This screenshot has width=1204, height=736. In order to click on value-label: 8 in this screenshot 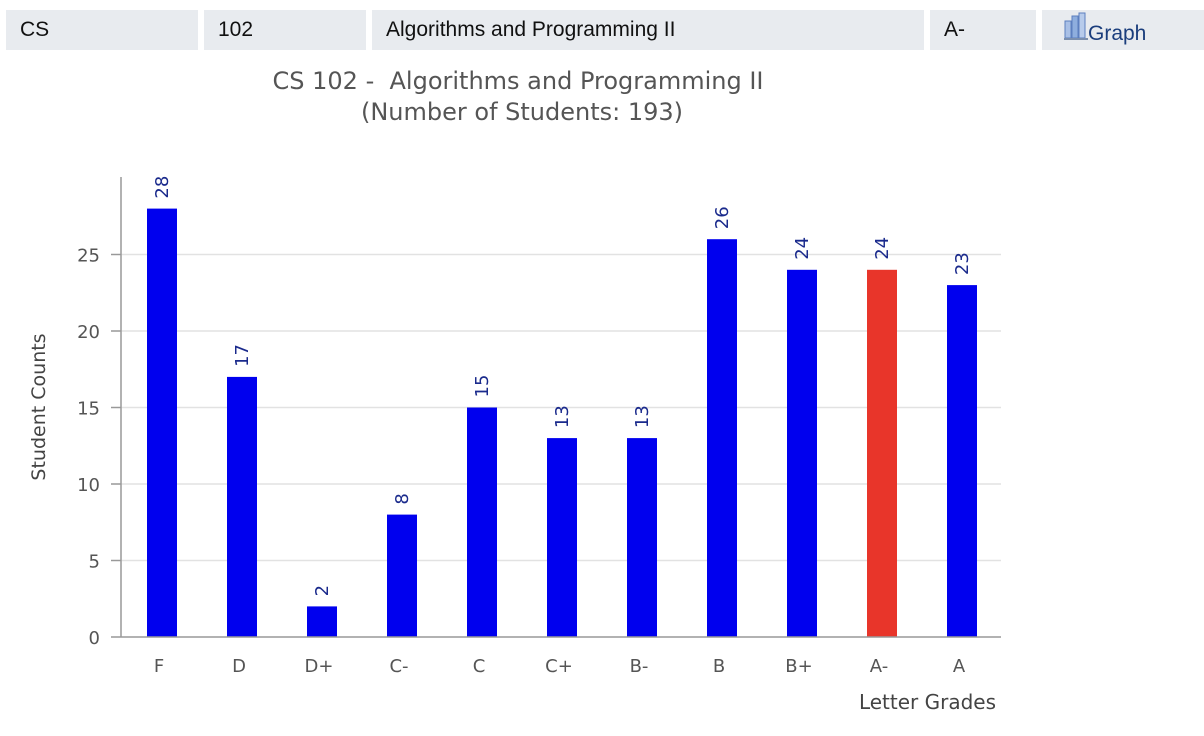, I will do `click(402, 498)`.